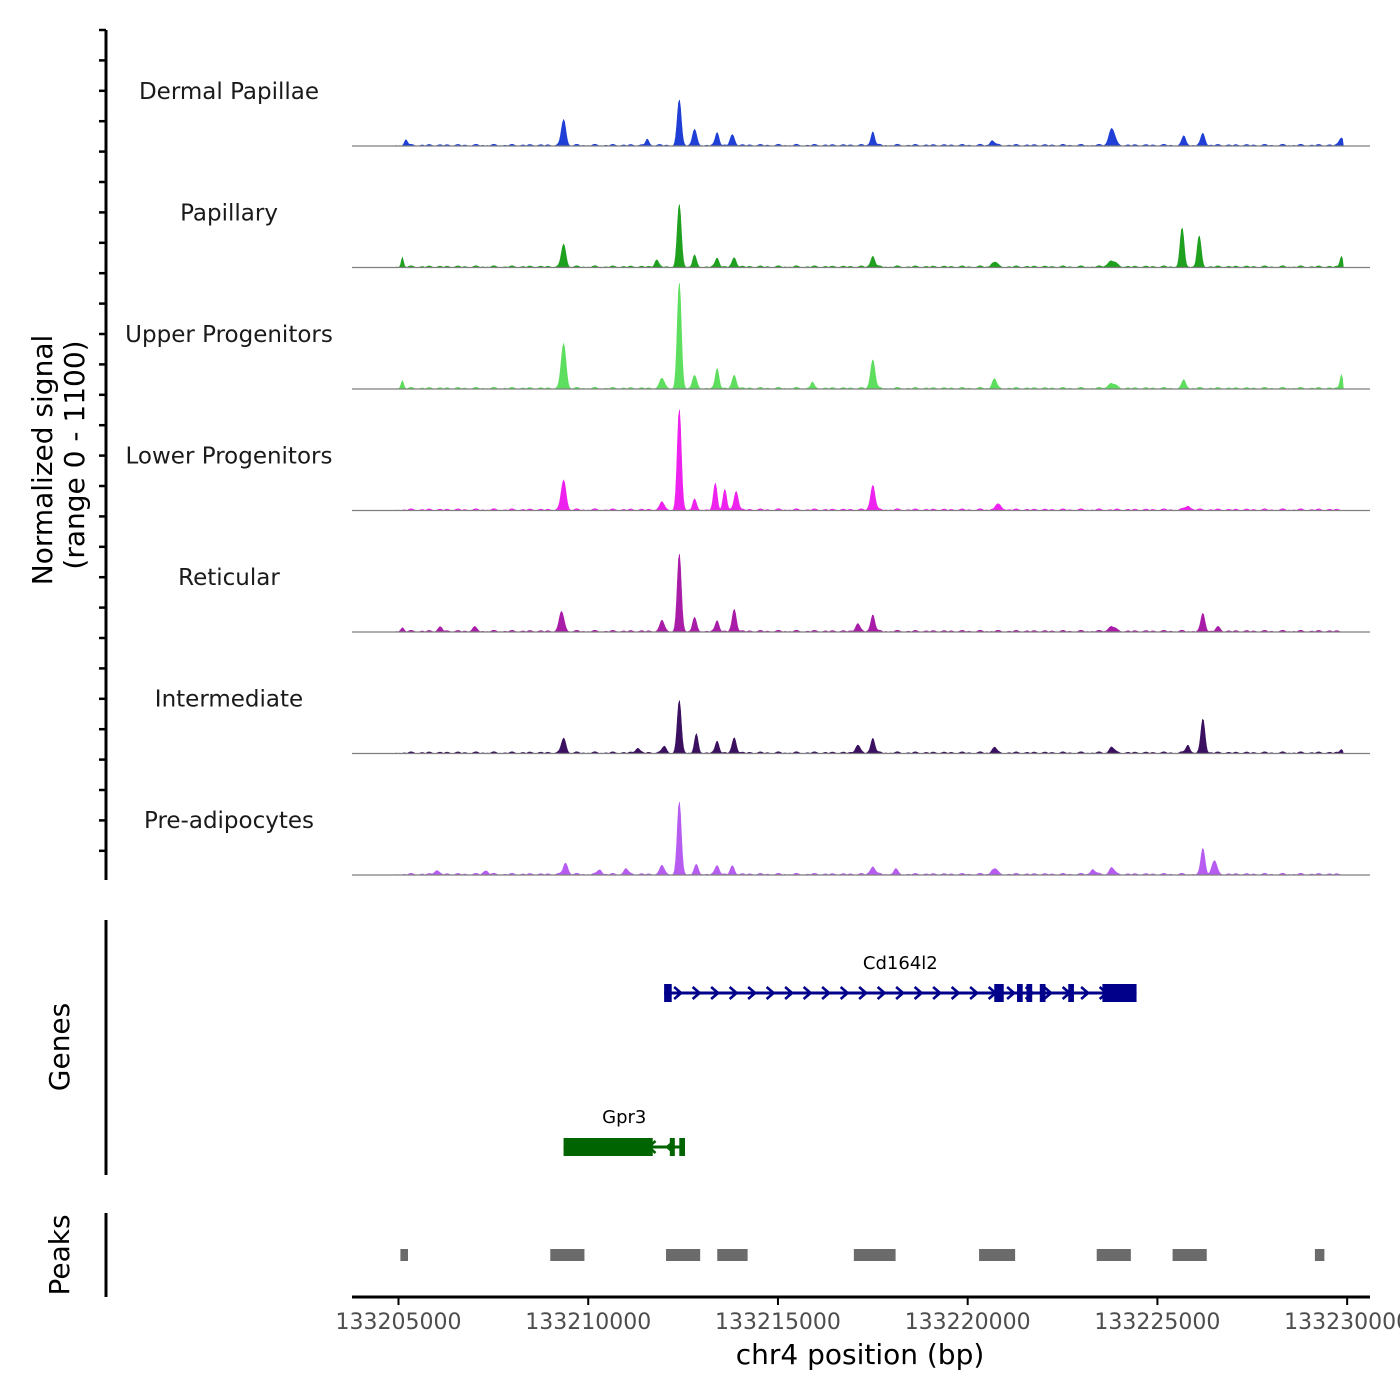 This screenshot has height=1400, width=1400. What do you see at coordinates (42, 460) in the screenshot?
I see `y-axis-title-line1: Normalized signal` at bounding box center [42, 460].